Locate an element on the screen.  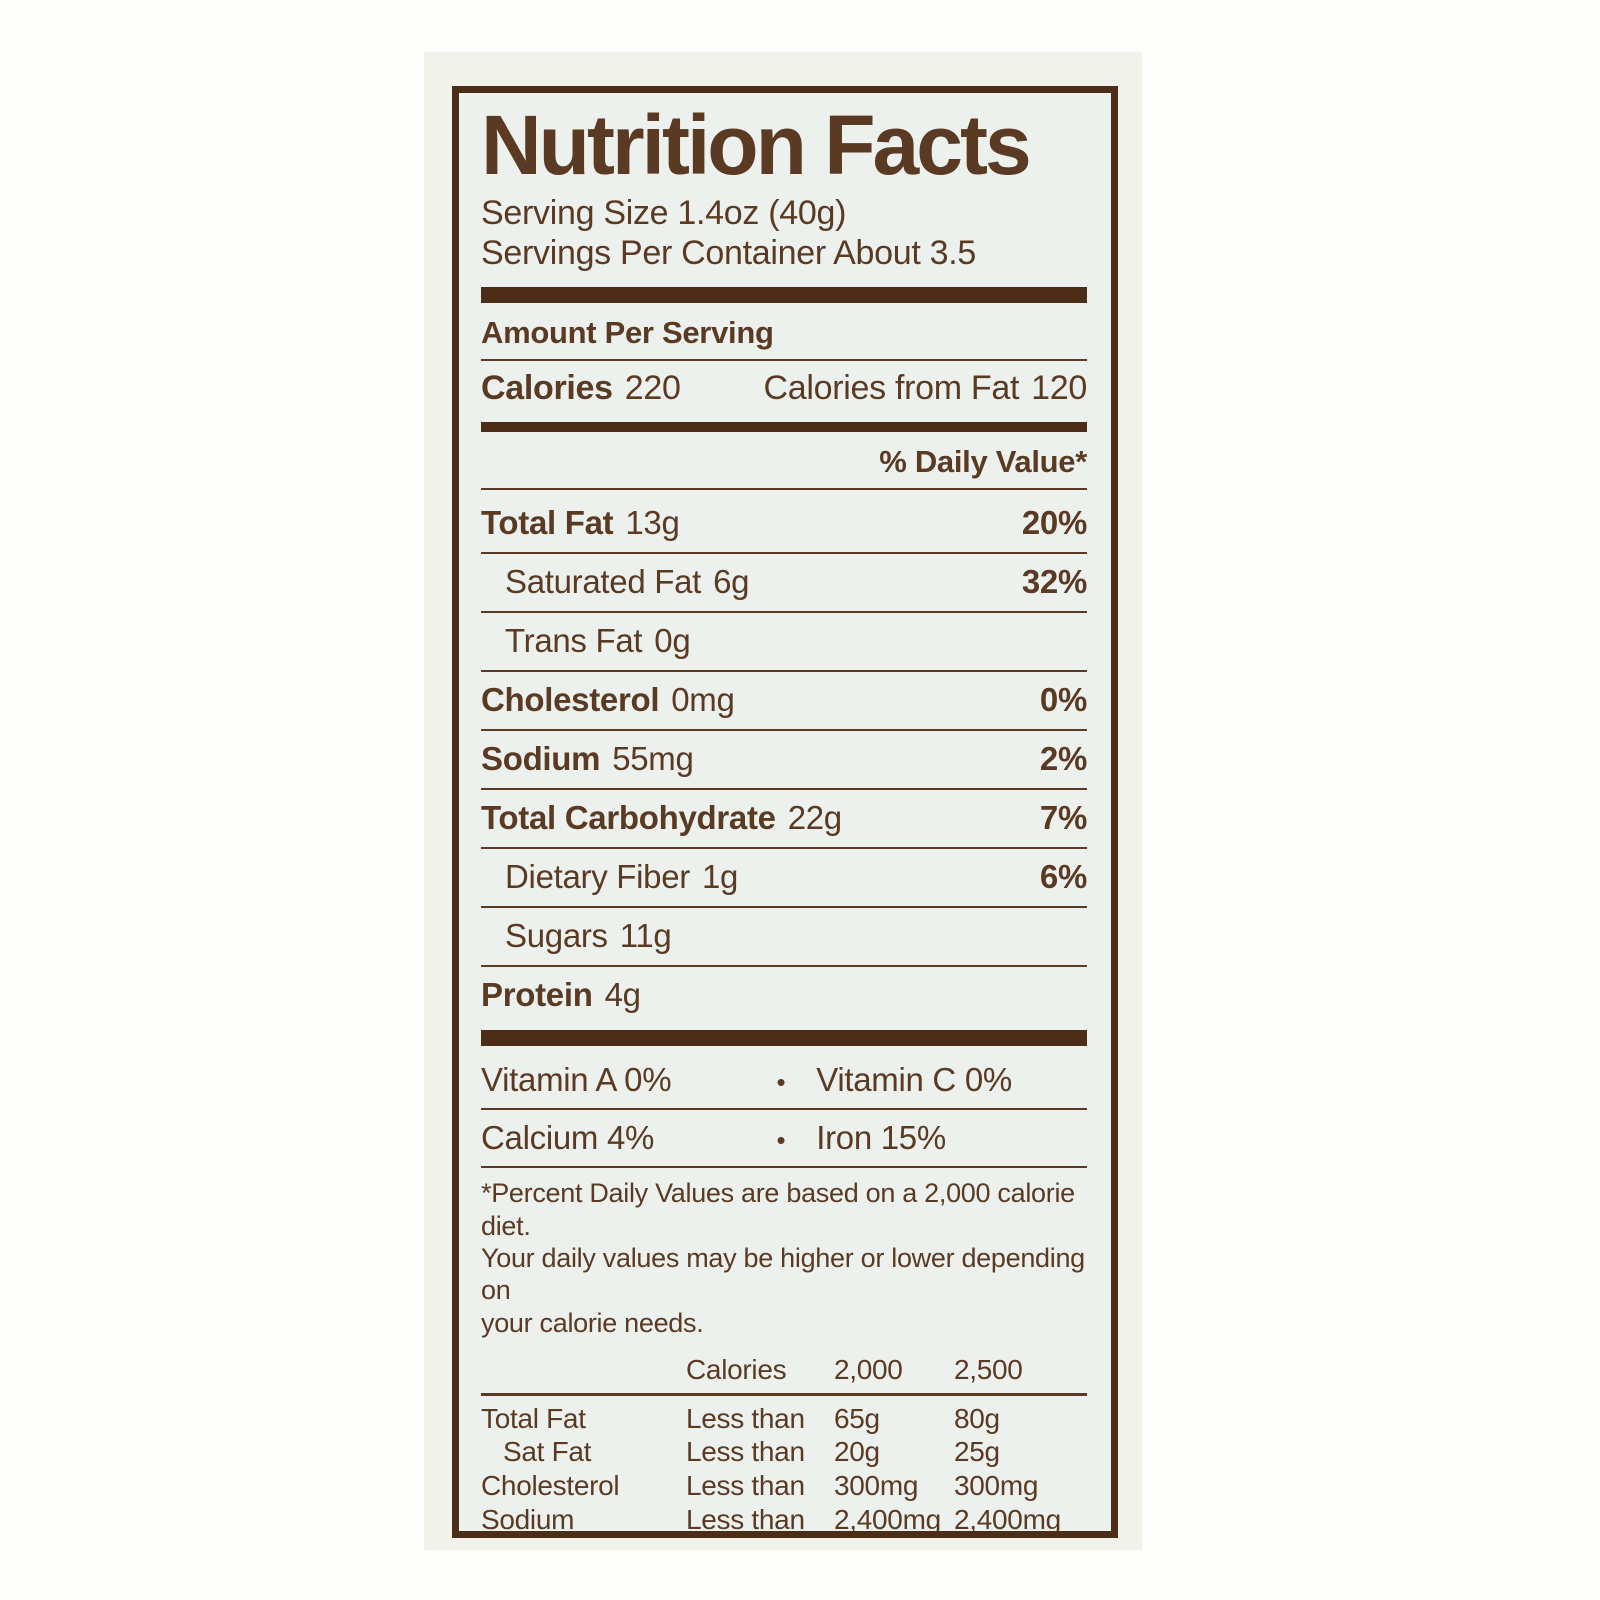
nutrient-amount: 22g is located at coordinates (814, 818).